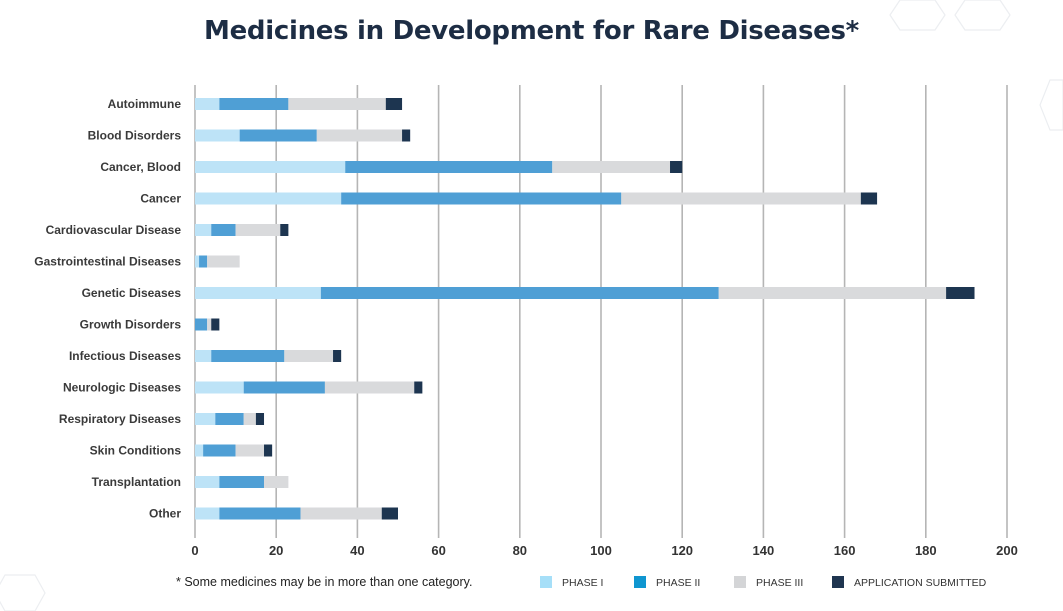  What do you see at coordinates (276, 550) in the screenshot?
I see `x-tick-label: 20` at bounding box center [276, 550].